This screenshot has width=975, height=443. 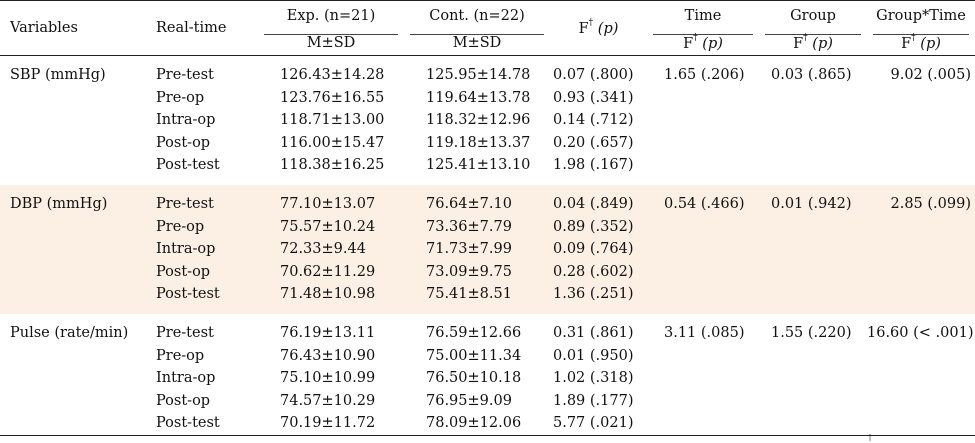 What do you see at coordinates (328, 378) in the screenshot?
I see `exp-value: 75.10±10.99` at bounding box center [328, 378].